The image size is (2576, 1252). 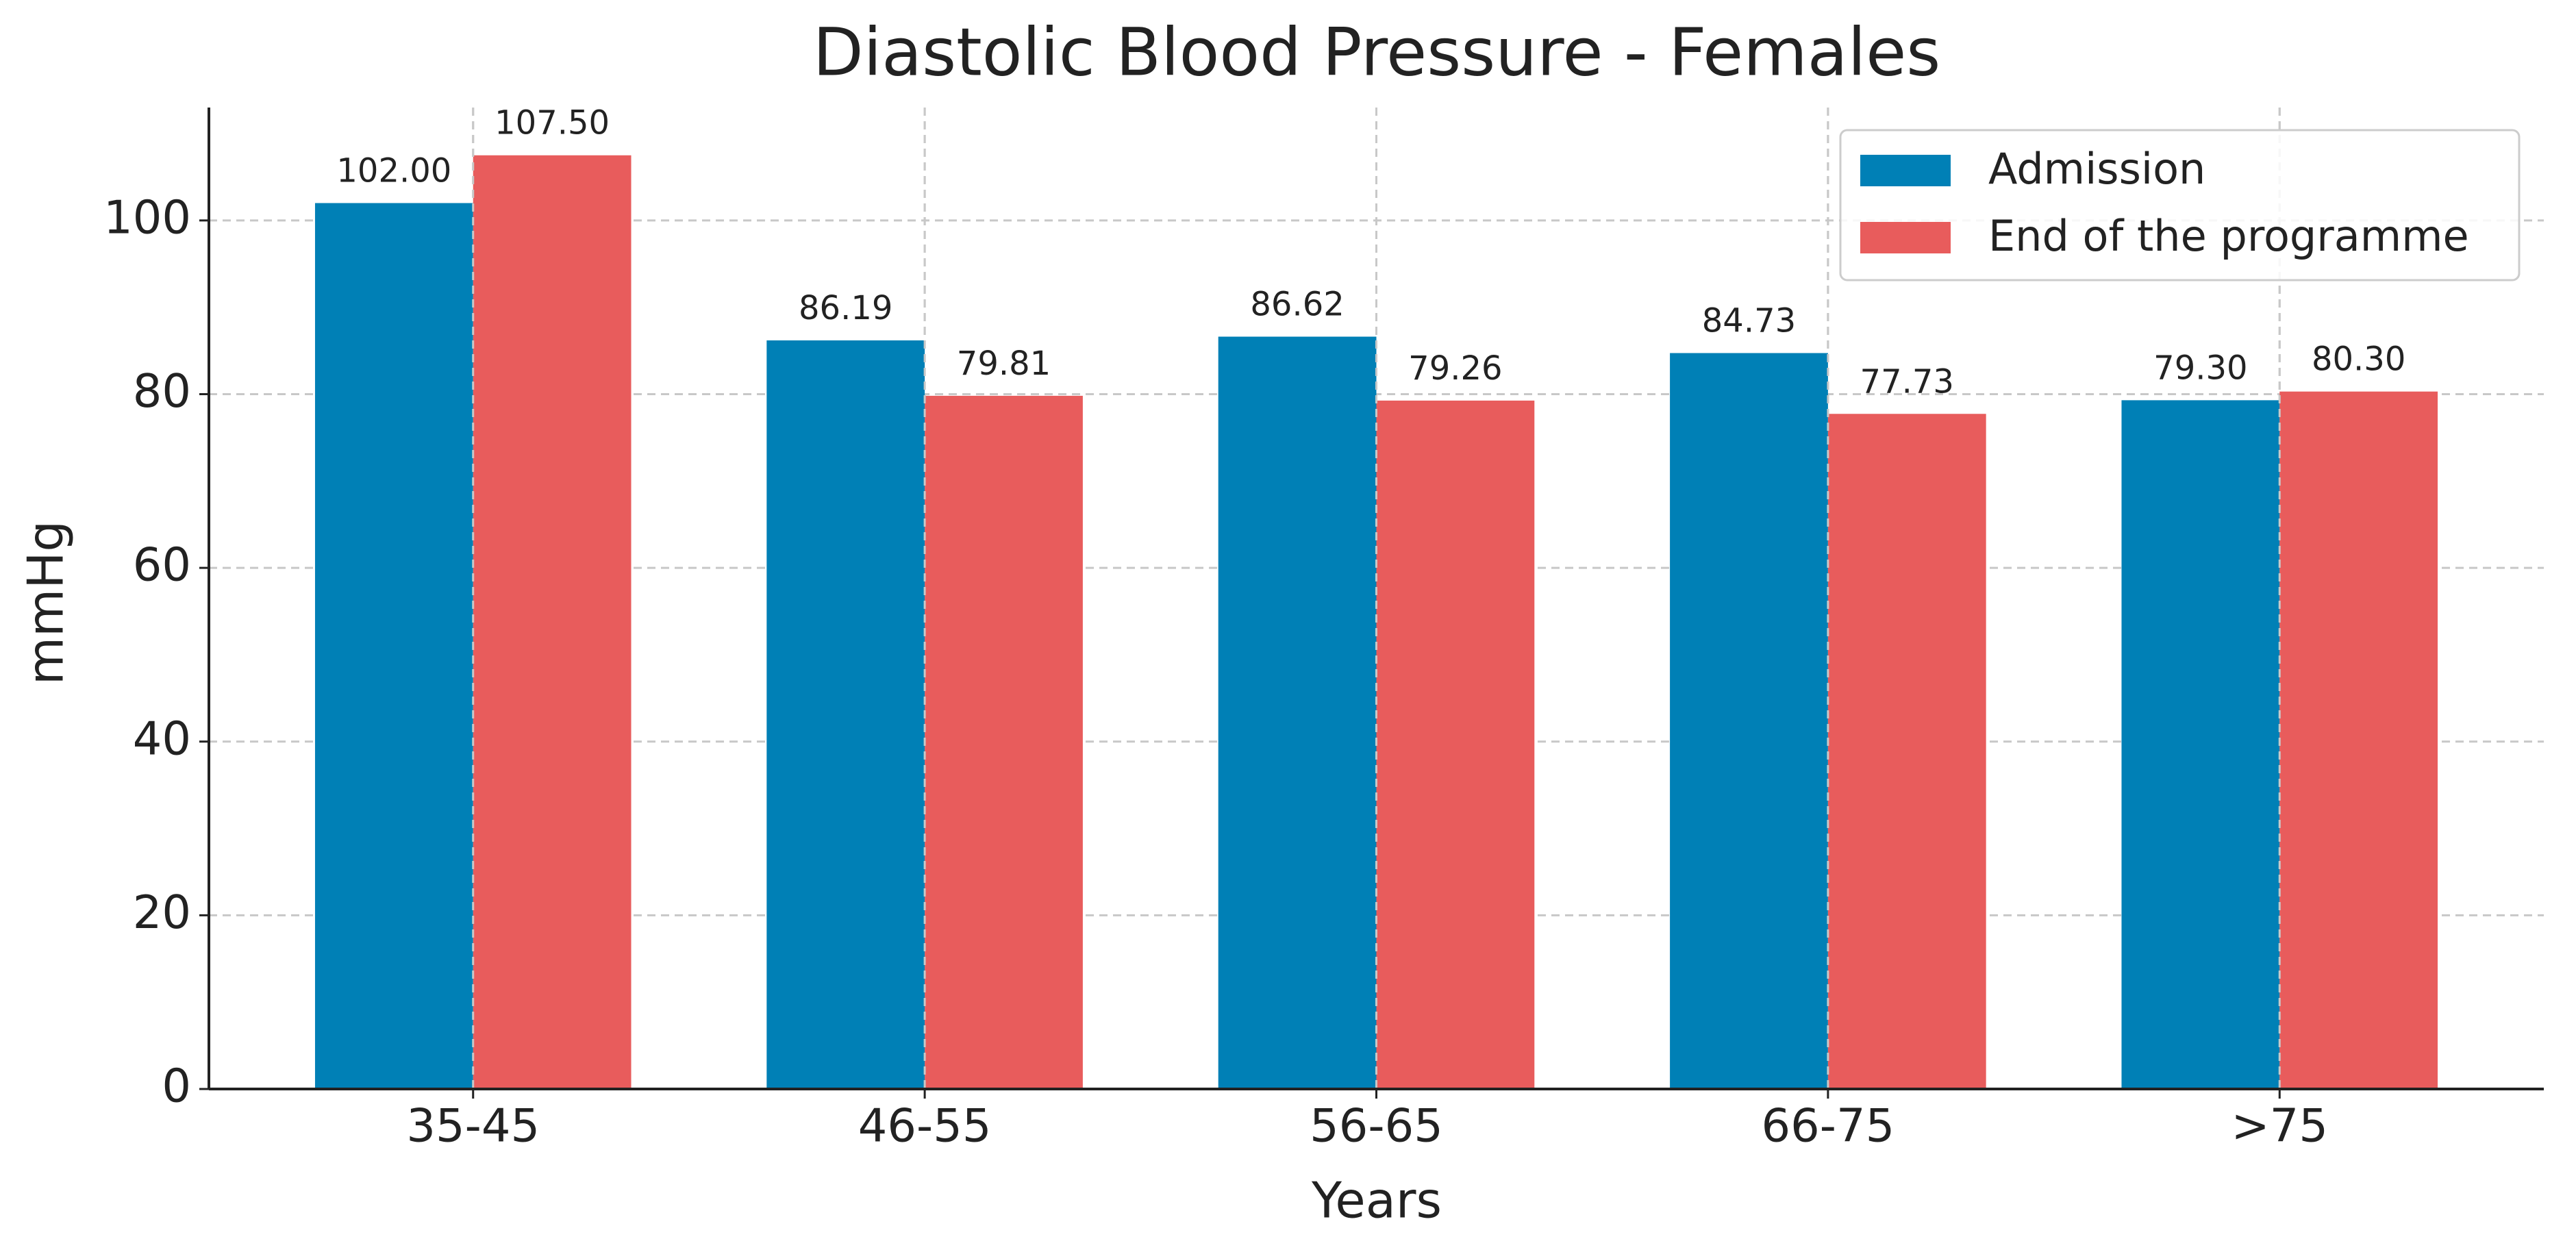 I want to click on legend-box, so click(x=2180, y=205).